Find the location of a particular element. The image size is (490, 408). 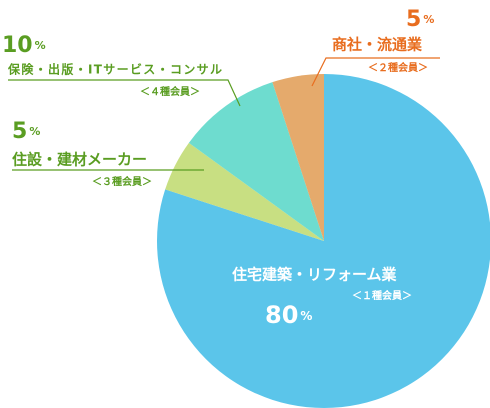

value-label: 10% is located at coordinates (24, 45).